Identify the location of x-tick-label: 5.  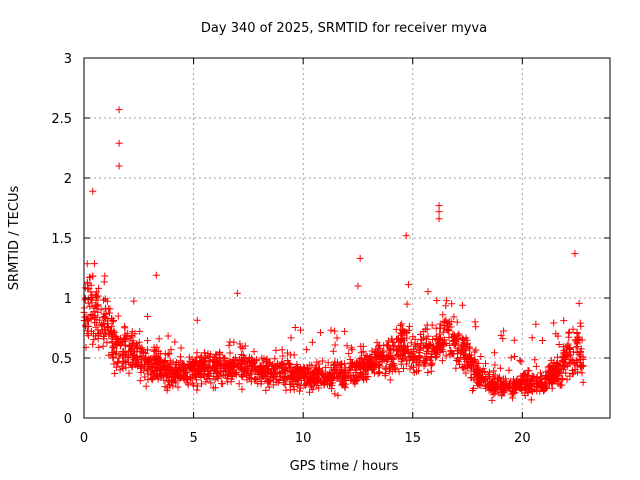
(193, 438).